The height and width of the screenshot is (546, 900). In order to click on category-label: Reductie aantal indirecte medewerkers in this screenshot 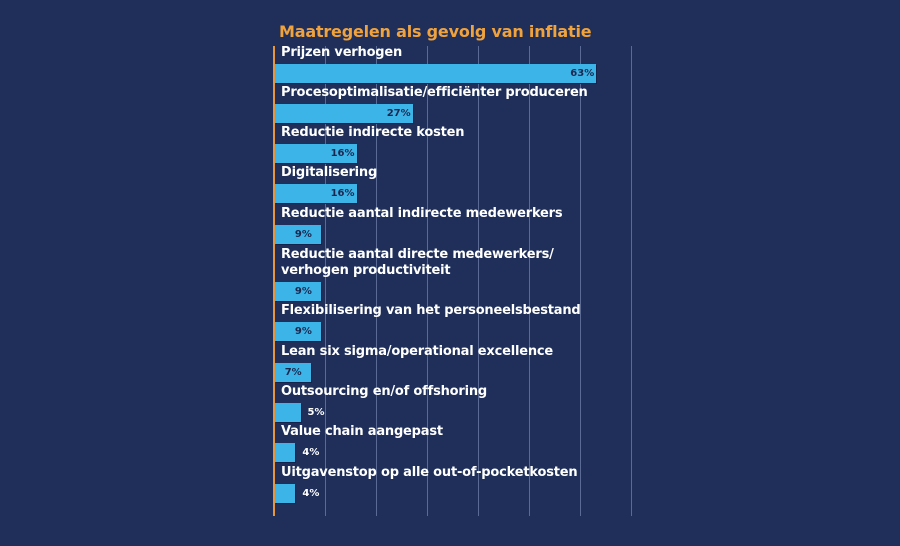, I will do `click(422, 213)`.